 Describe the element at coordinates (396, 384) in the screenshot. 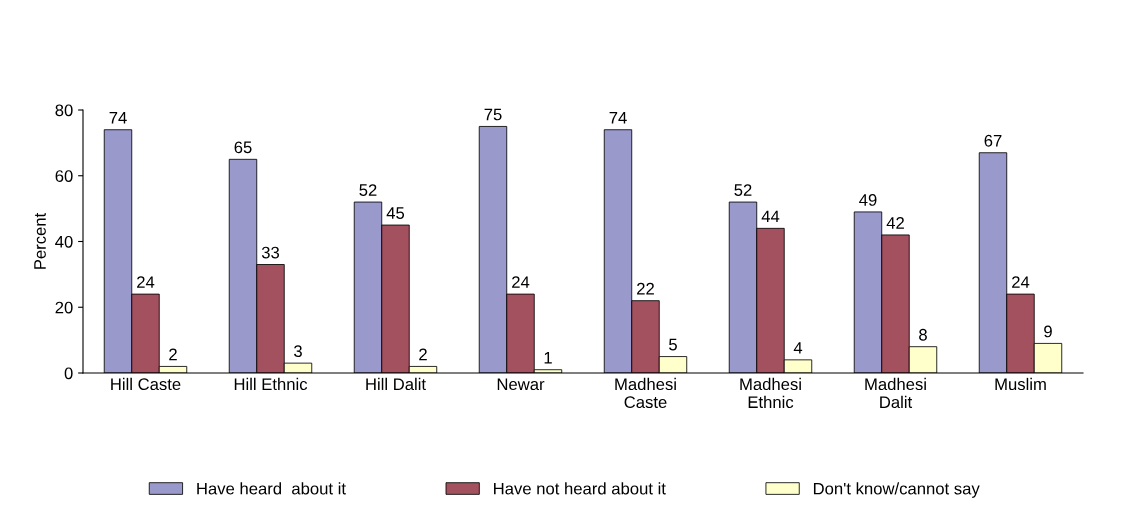

I see `x-tick-label: Hill Dalit` at that location.